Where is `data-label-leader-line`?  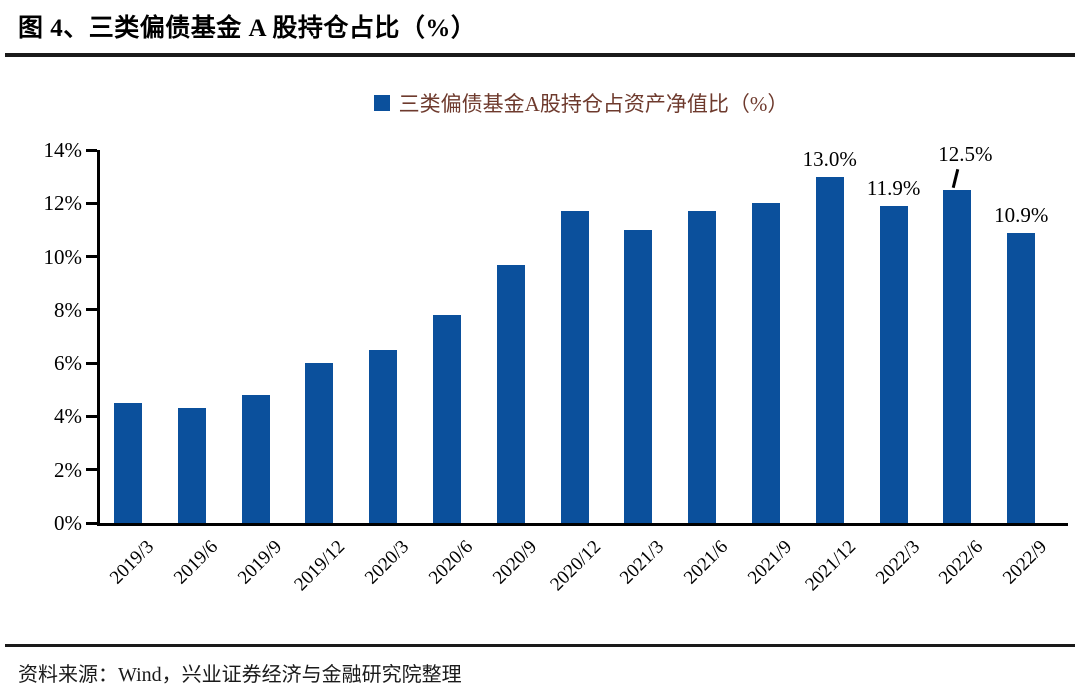
data-label-leader-line is located at coordinates (956, 178).